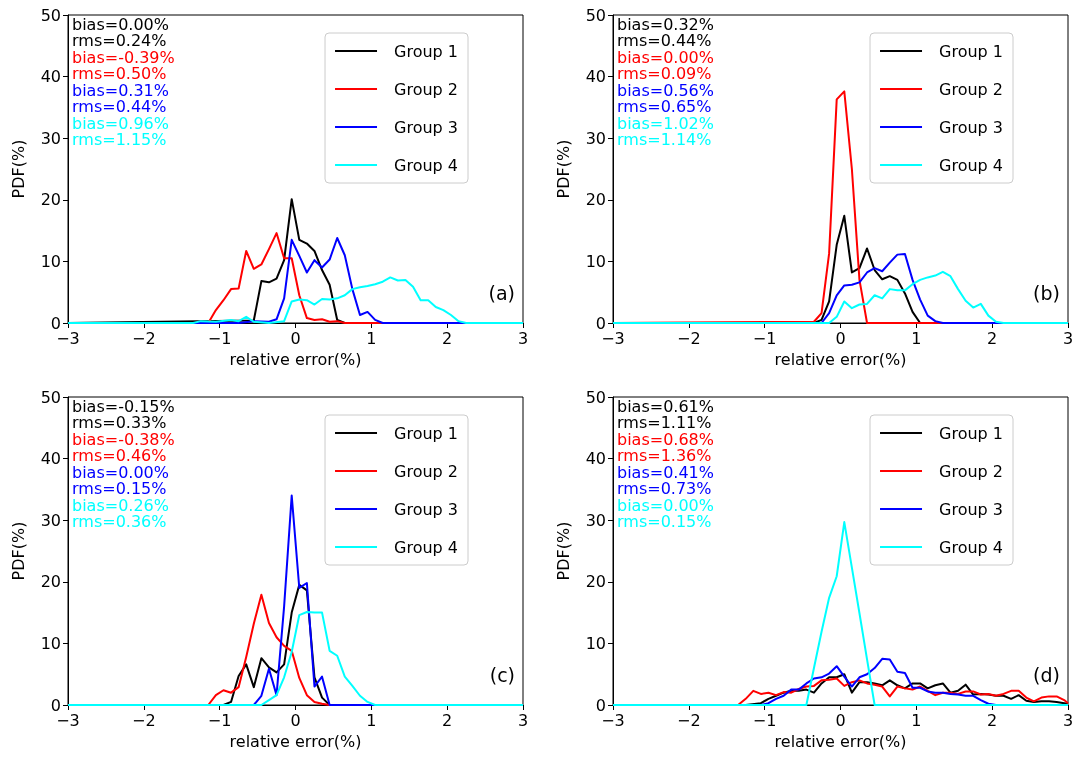  What do you see at coordinates (664, 139) in the screenshot?
I see `annotation: rms=1.14%` at bounding box center [664, 139].